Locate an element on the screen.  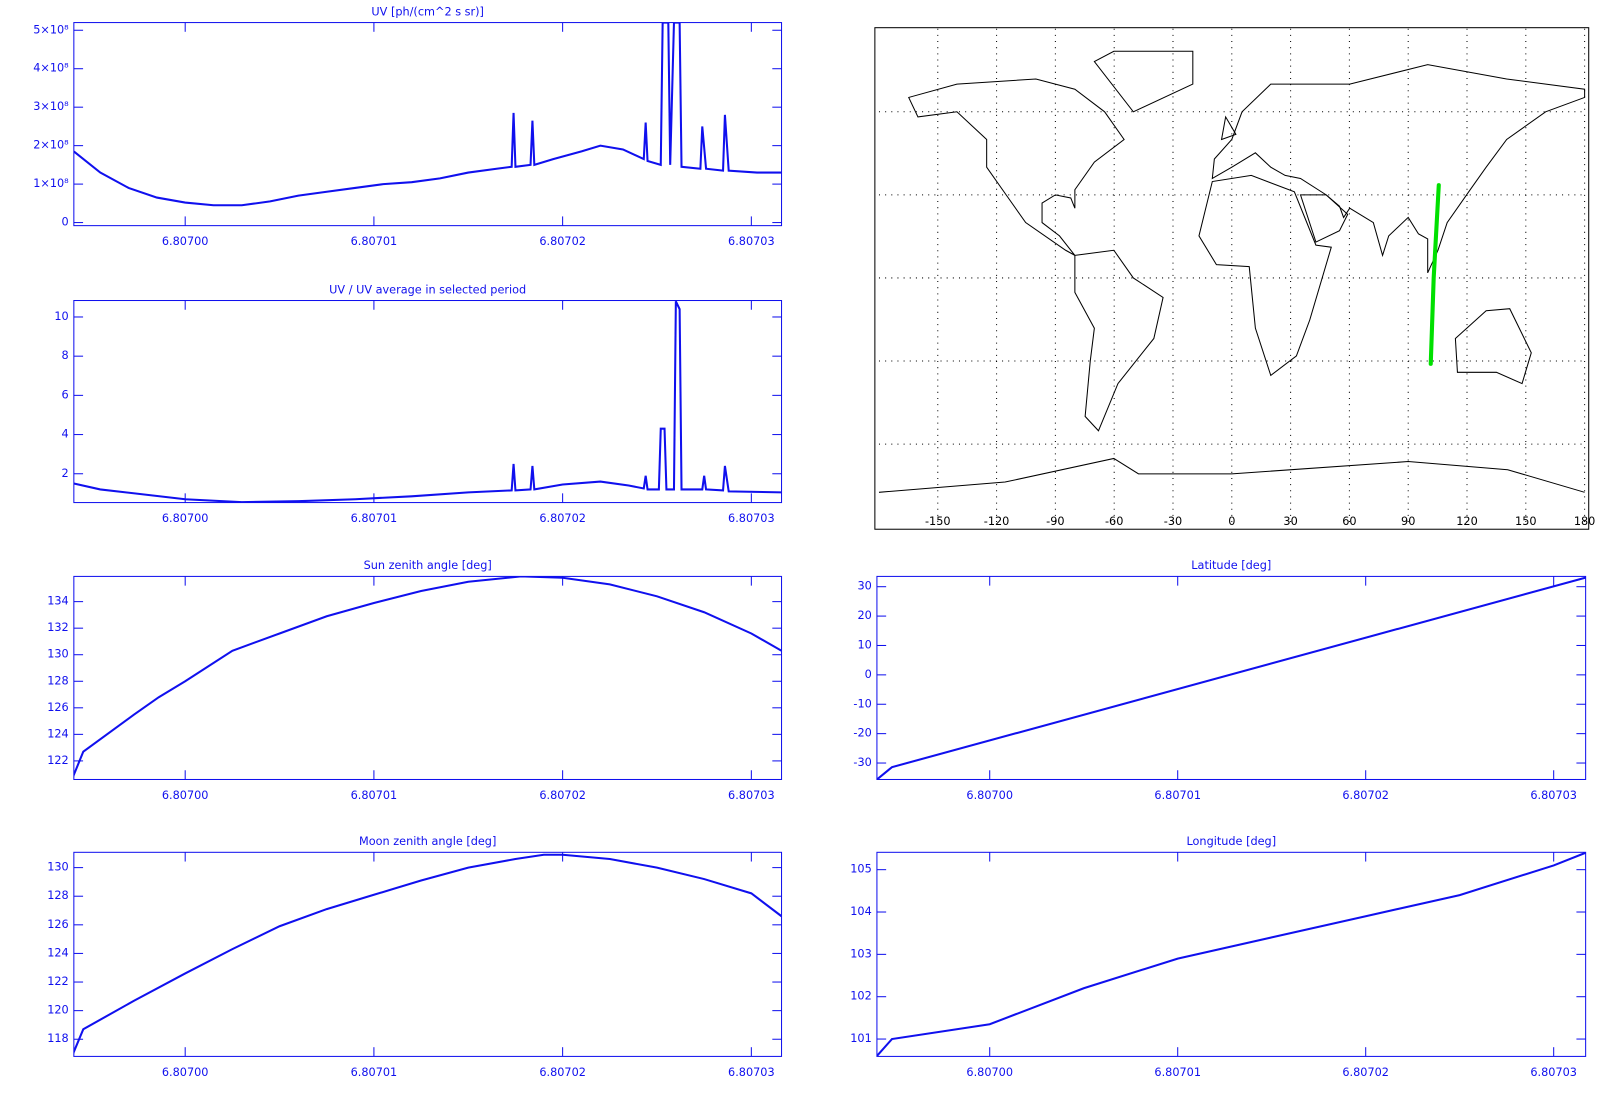
x-tick-label: -30 is located at coordinates (1173, 521).